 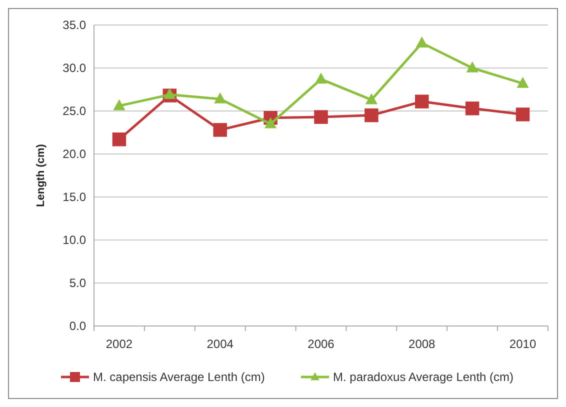 I want to click on x-tick-label: 2010, so click(x=522, y=344).